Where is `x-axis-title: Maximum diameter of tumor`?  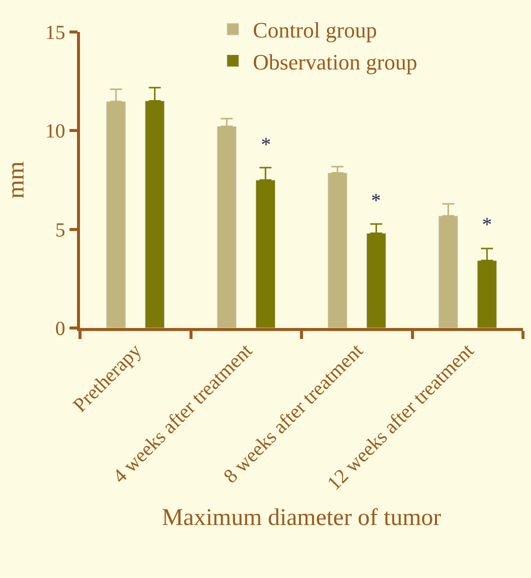 x-axis-title: Maximum diameter of tumor is located at coordinates (302, 518).